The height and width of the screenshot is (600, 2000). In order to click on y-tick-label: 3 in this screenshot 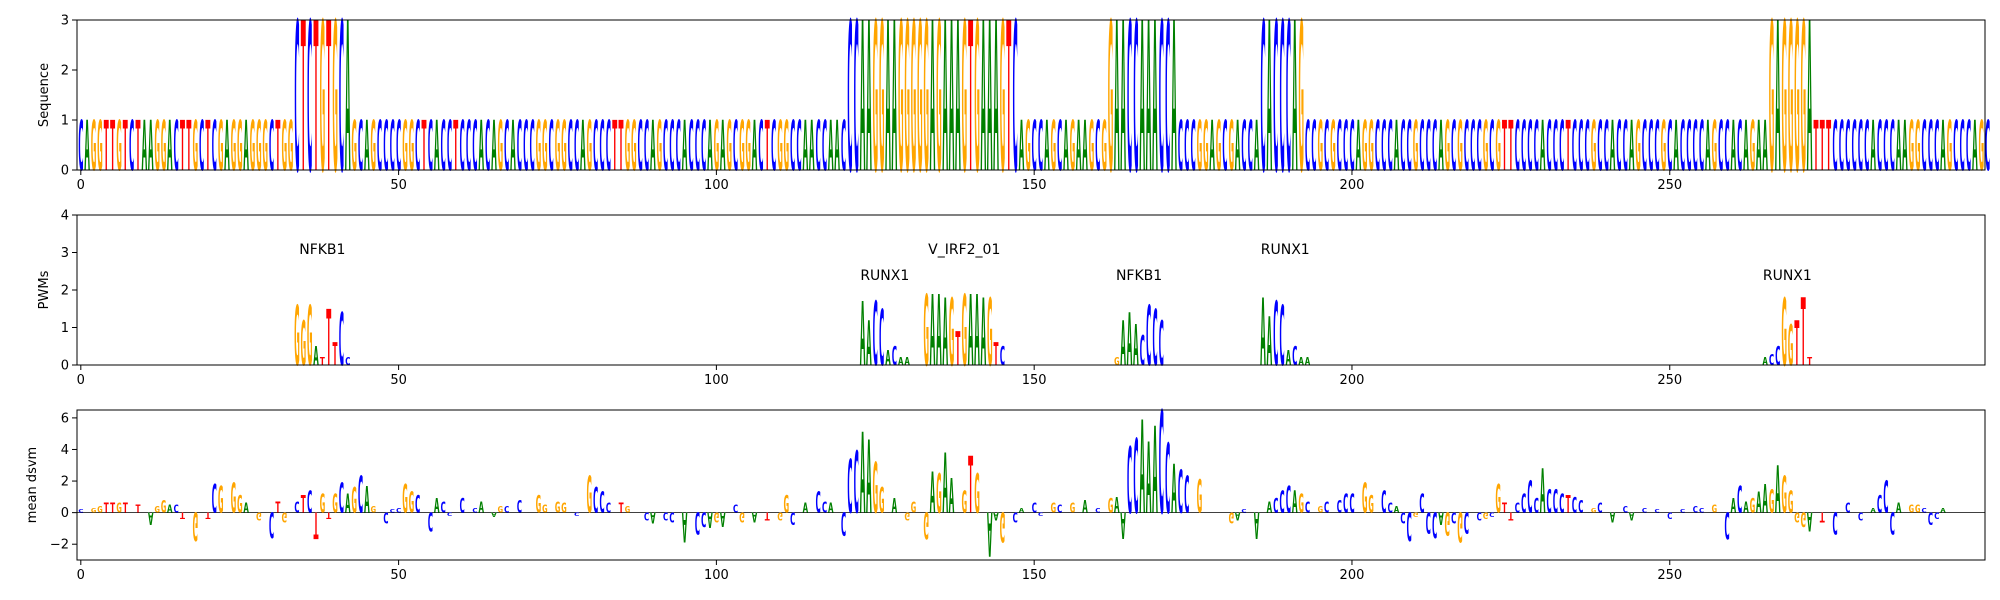, I will do `click(65, 21)`.